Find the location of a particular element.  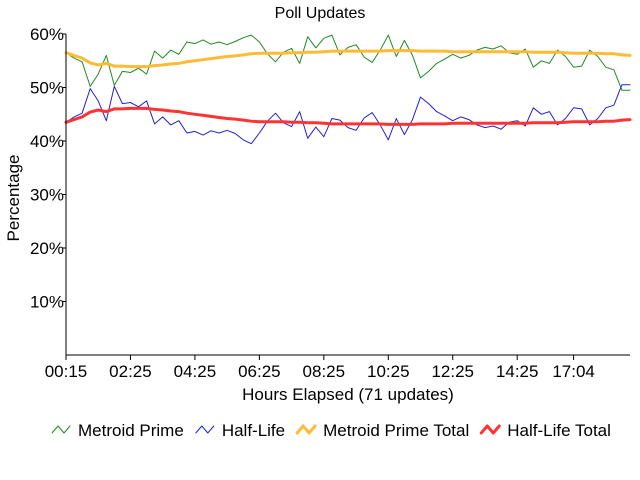

legend-label: Metroid Prime Total is located at coordinates (396, 430).